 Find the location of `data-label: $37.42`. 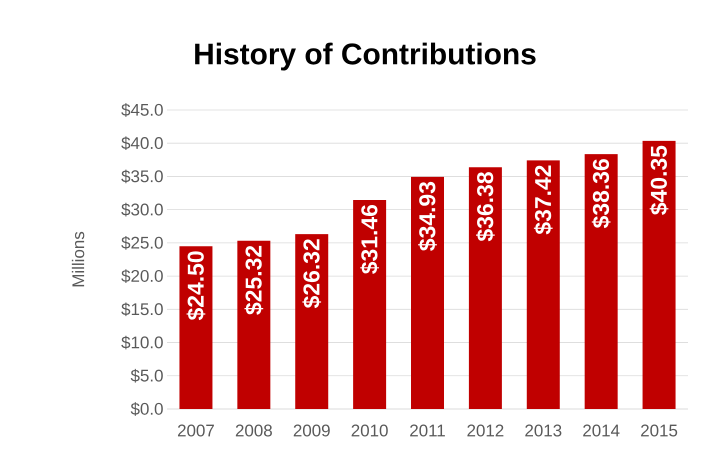

data-label: $37.42 is located at coordinates (543, 199).